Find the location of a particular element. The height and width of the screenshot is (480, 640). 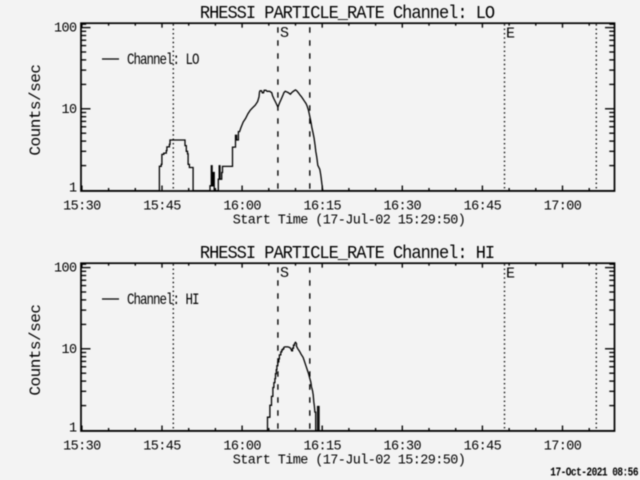

svg-text: 17-Oct-2021 08:56 is located at coordinates (594, 473).